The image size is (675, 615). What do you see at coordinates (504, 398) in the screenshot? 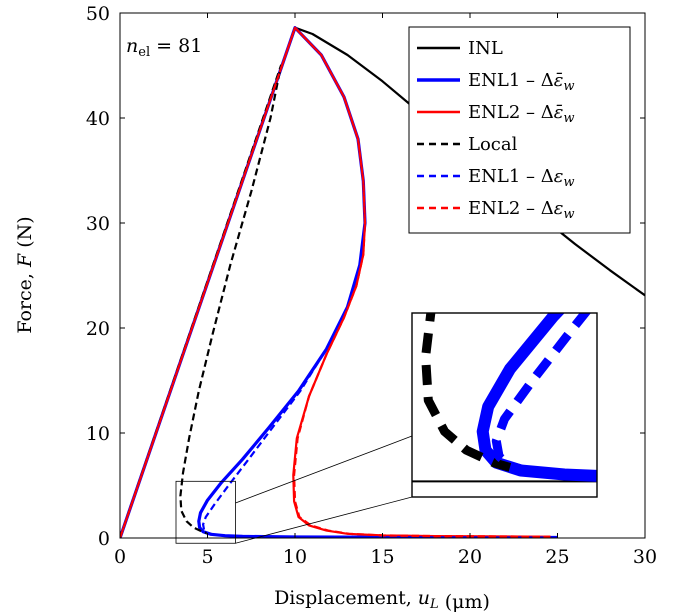
I see `inset-series-group` at bounding box center [504, 398].